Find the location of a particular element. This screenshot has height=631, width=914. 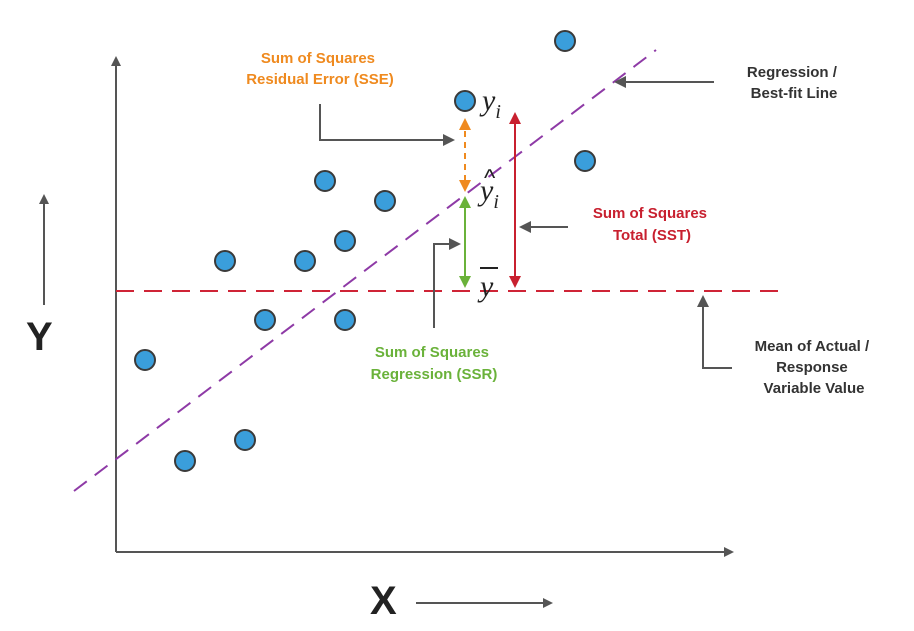

sse-label: Sum of Squares Residual Error (SSE) is located at coordinates (320, 69).